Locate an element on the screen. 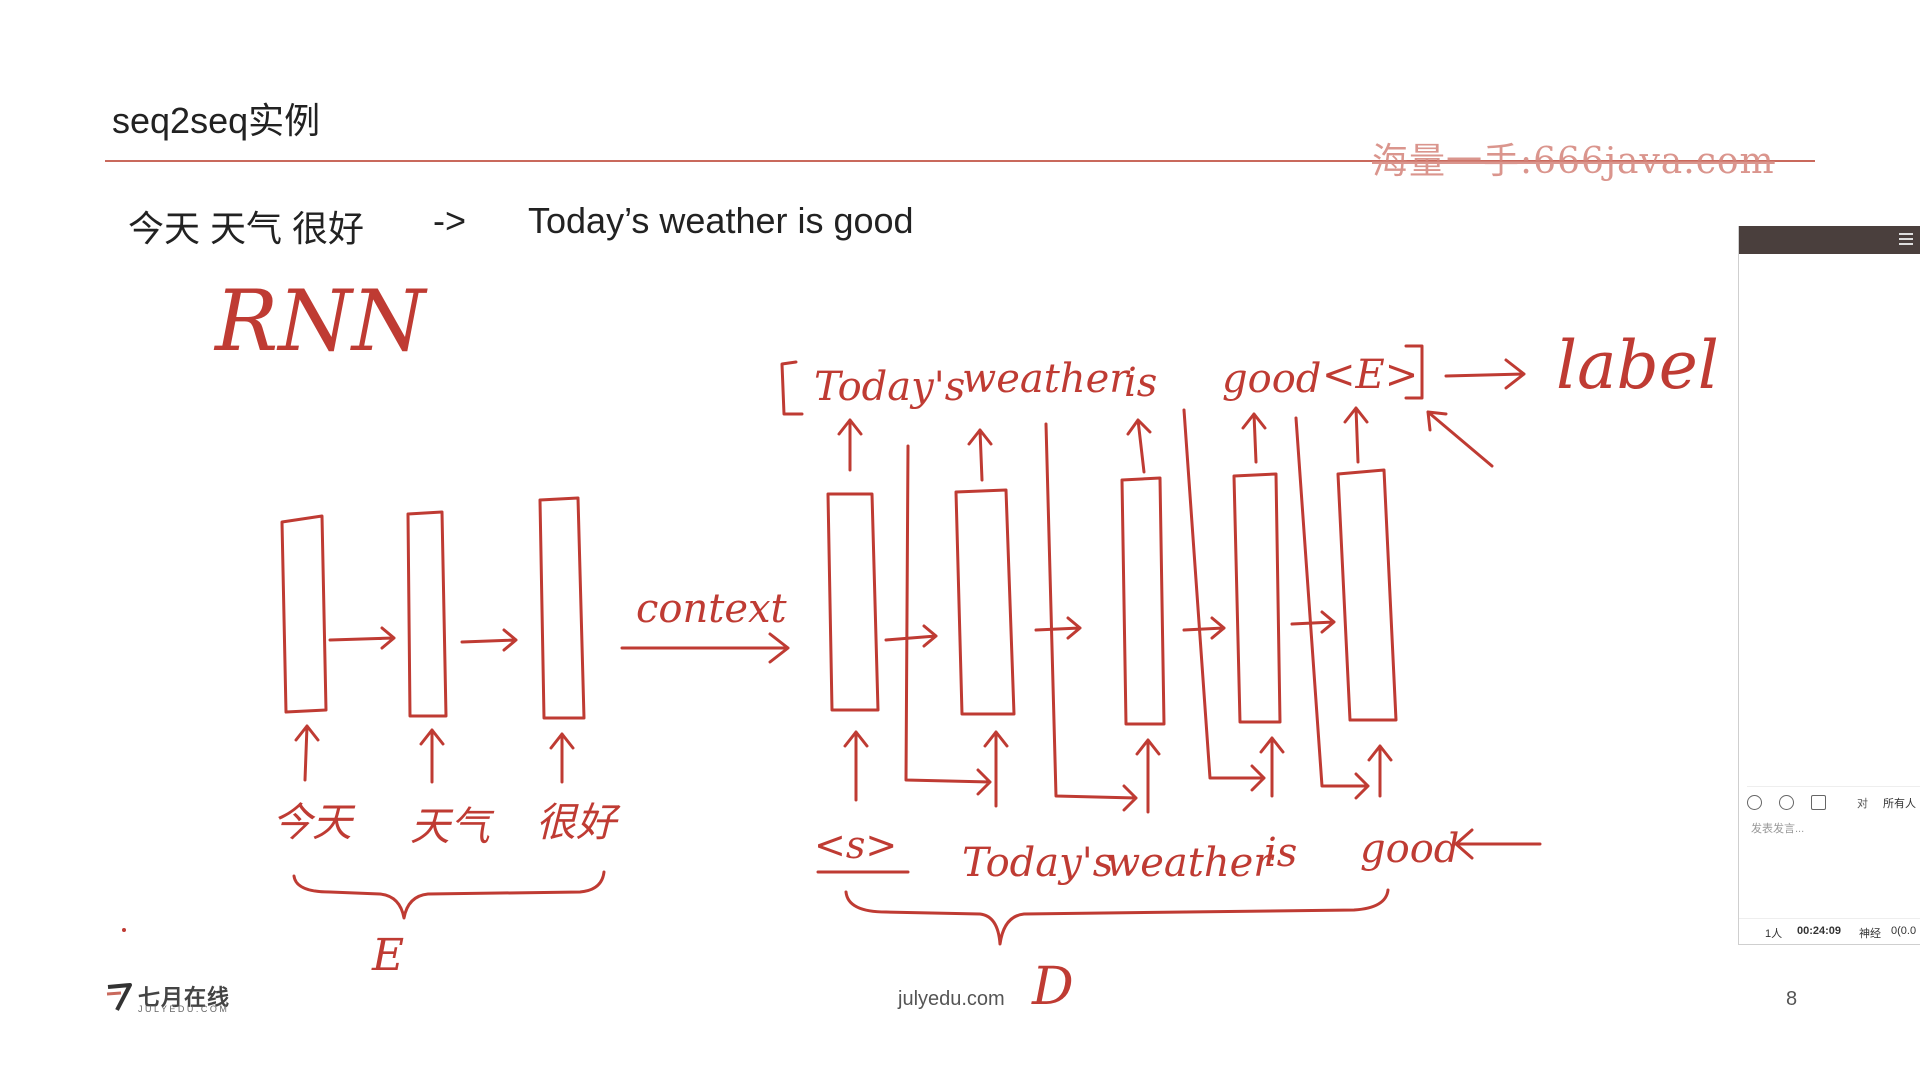  status-label: 神经 is located at coordinates (1870, 934).